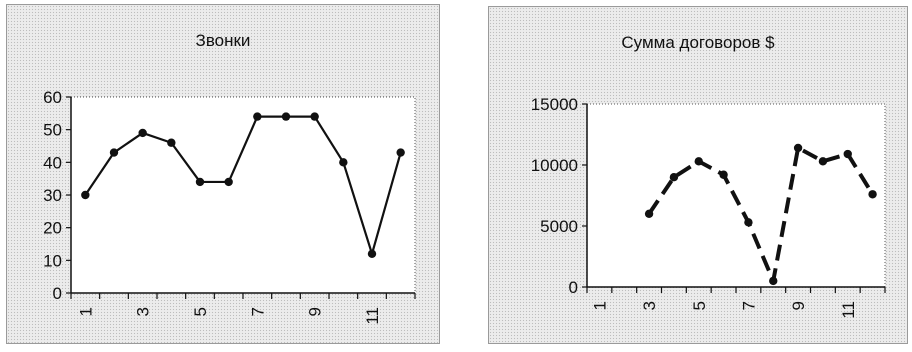 This screenshot has height=352, width=912. What do you see at coordinates (52, 130) in the screenshot?
I see `y-tick-label: 50` at bounding box center [52, 130].